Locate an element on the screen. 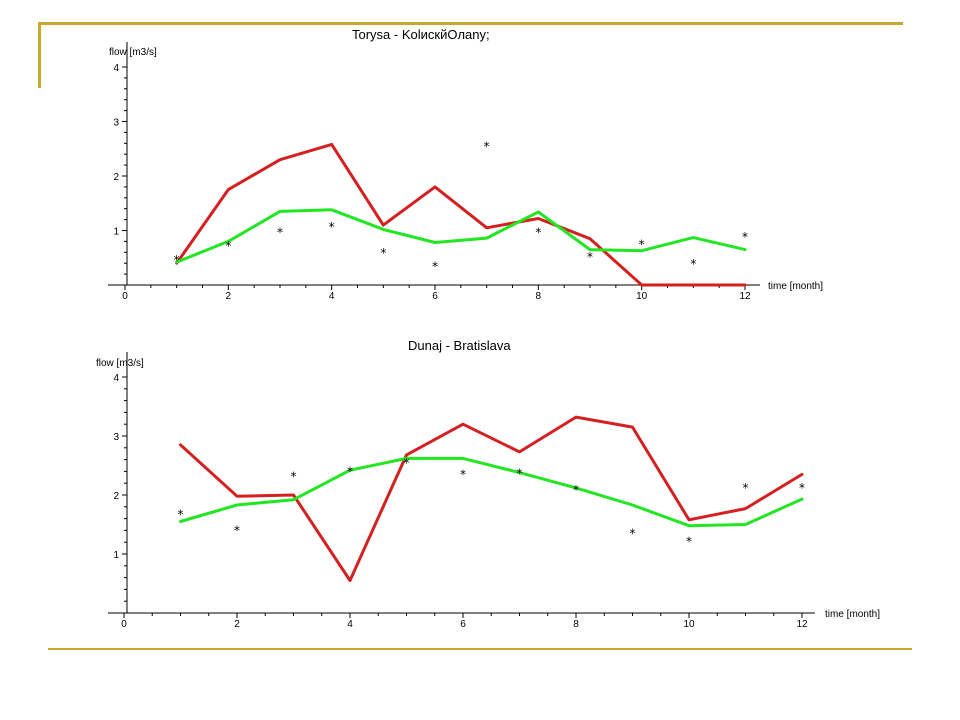  slide-left-rule is located at coordinates (39, 55).